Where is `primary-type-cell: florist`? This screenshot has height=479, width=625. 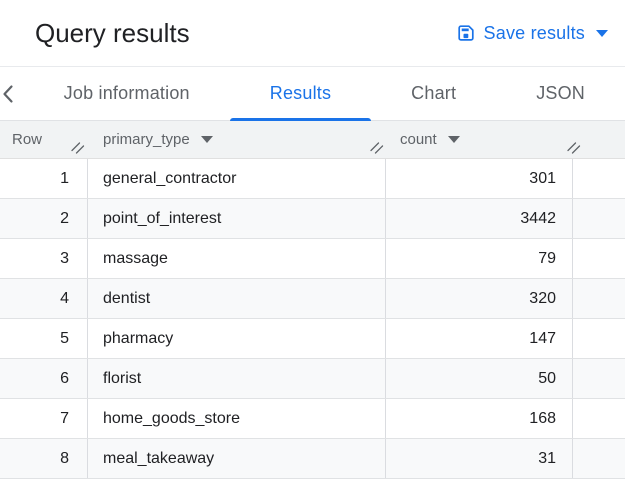
primary-type-cell: florist is located at coordinates (237, 378).